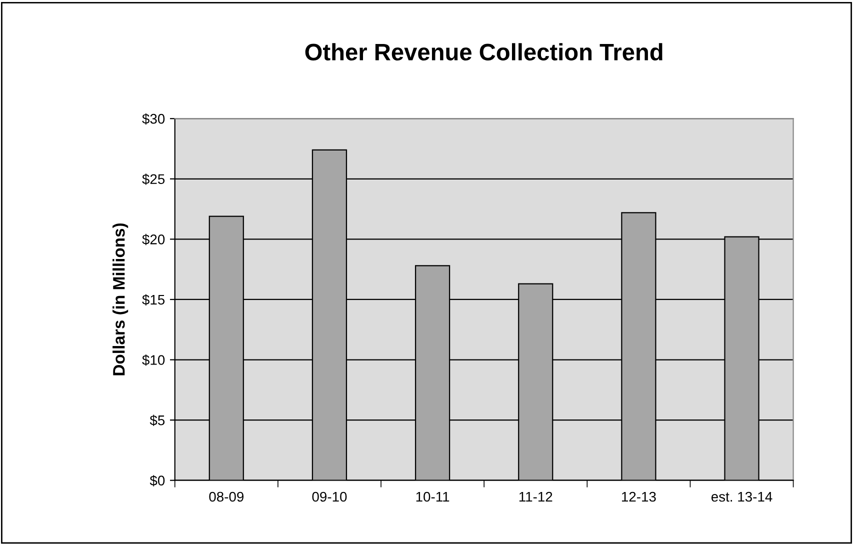  Describe the element at coordinates (329, 497) in the screenshot. I see `x-tick-label: 09-10` at that location.